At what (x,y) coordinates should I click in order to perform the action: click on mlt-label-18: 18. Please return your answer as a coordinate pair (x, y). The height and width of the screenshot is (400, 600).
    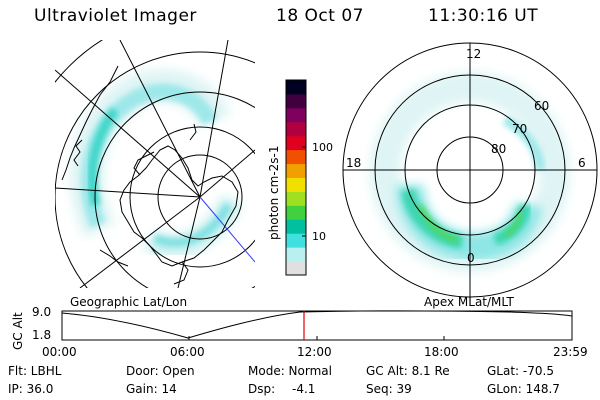
    Looking at the image, I should click on (353, 163).